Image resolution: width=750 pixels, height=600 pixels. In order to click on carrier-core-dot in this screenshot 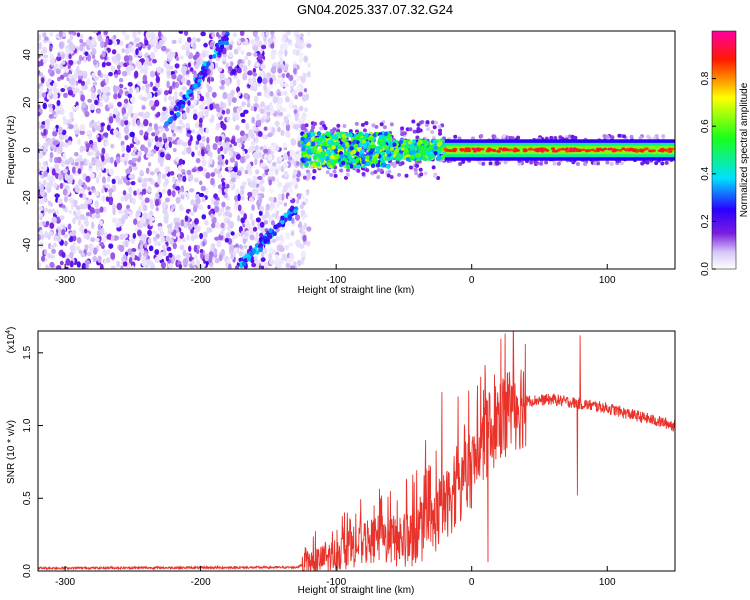, I will do `click(623, 149)`.